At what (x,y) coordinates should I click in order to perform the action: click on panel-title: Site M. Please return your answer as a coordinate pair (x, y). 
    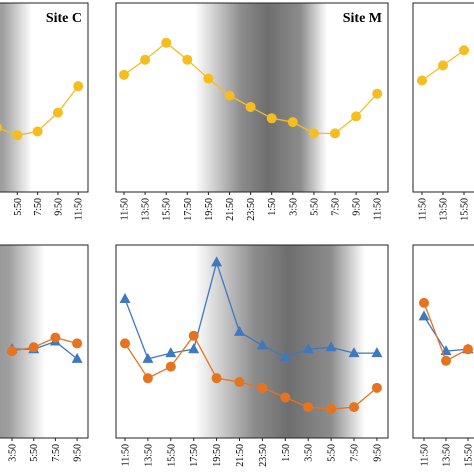
    Looking at the image, I should click on (362, 18).